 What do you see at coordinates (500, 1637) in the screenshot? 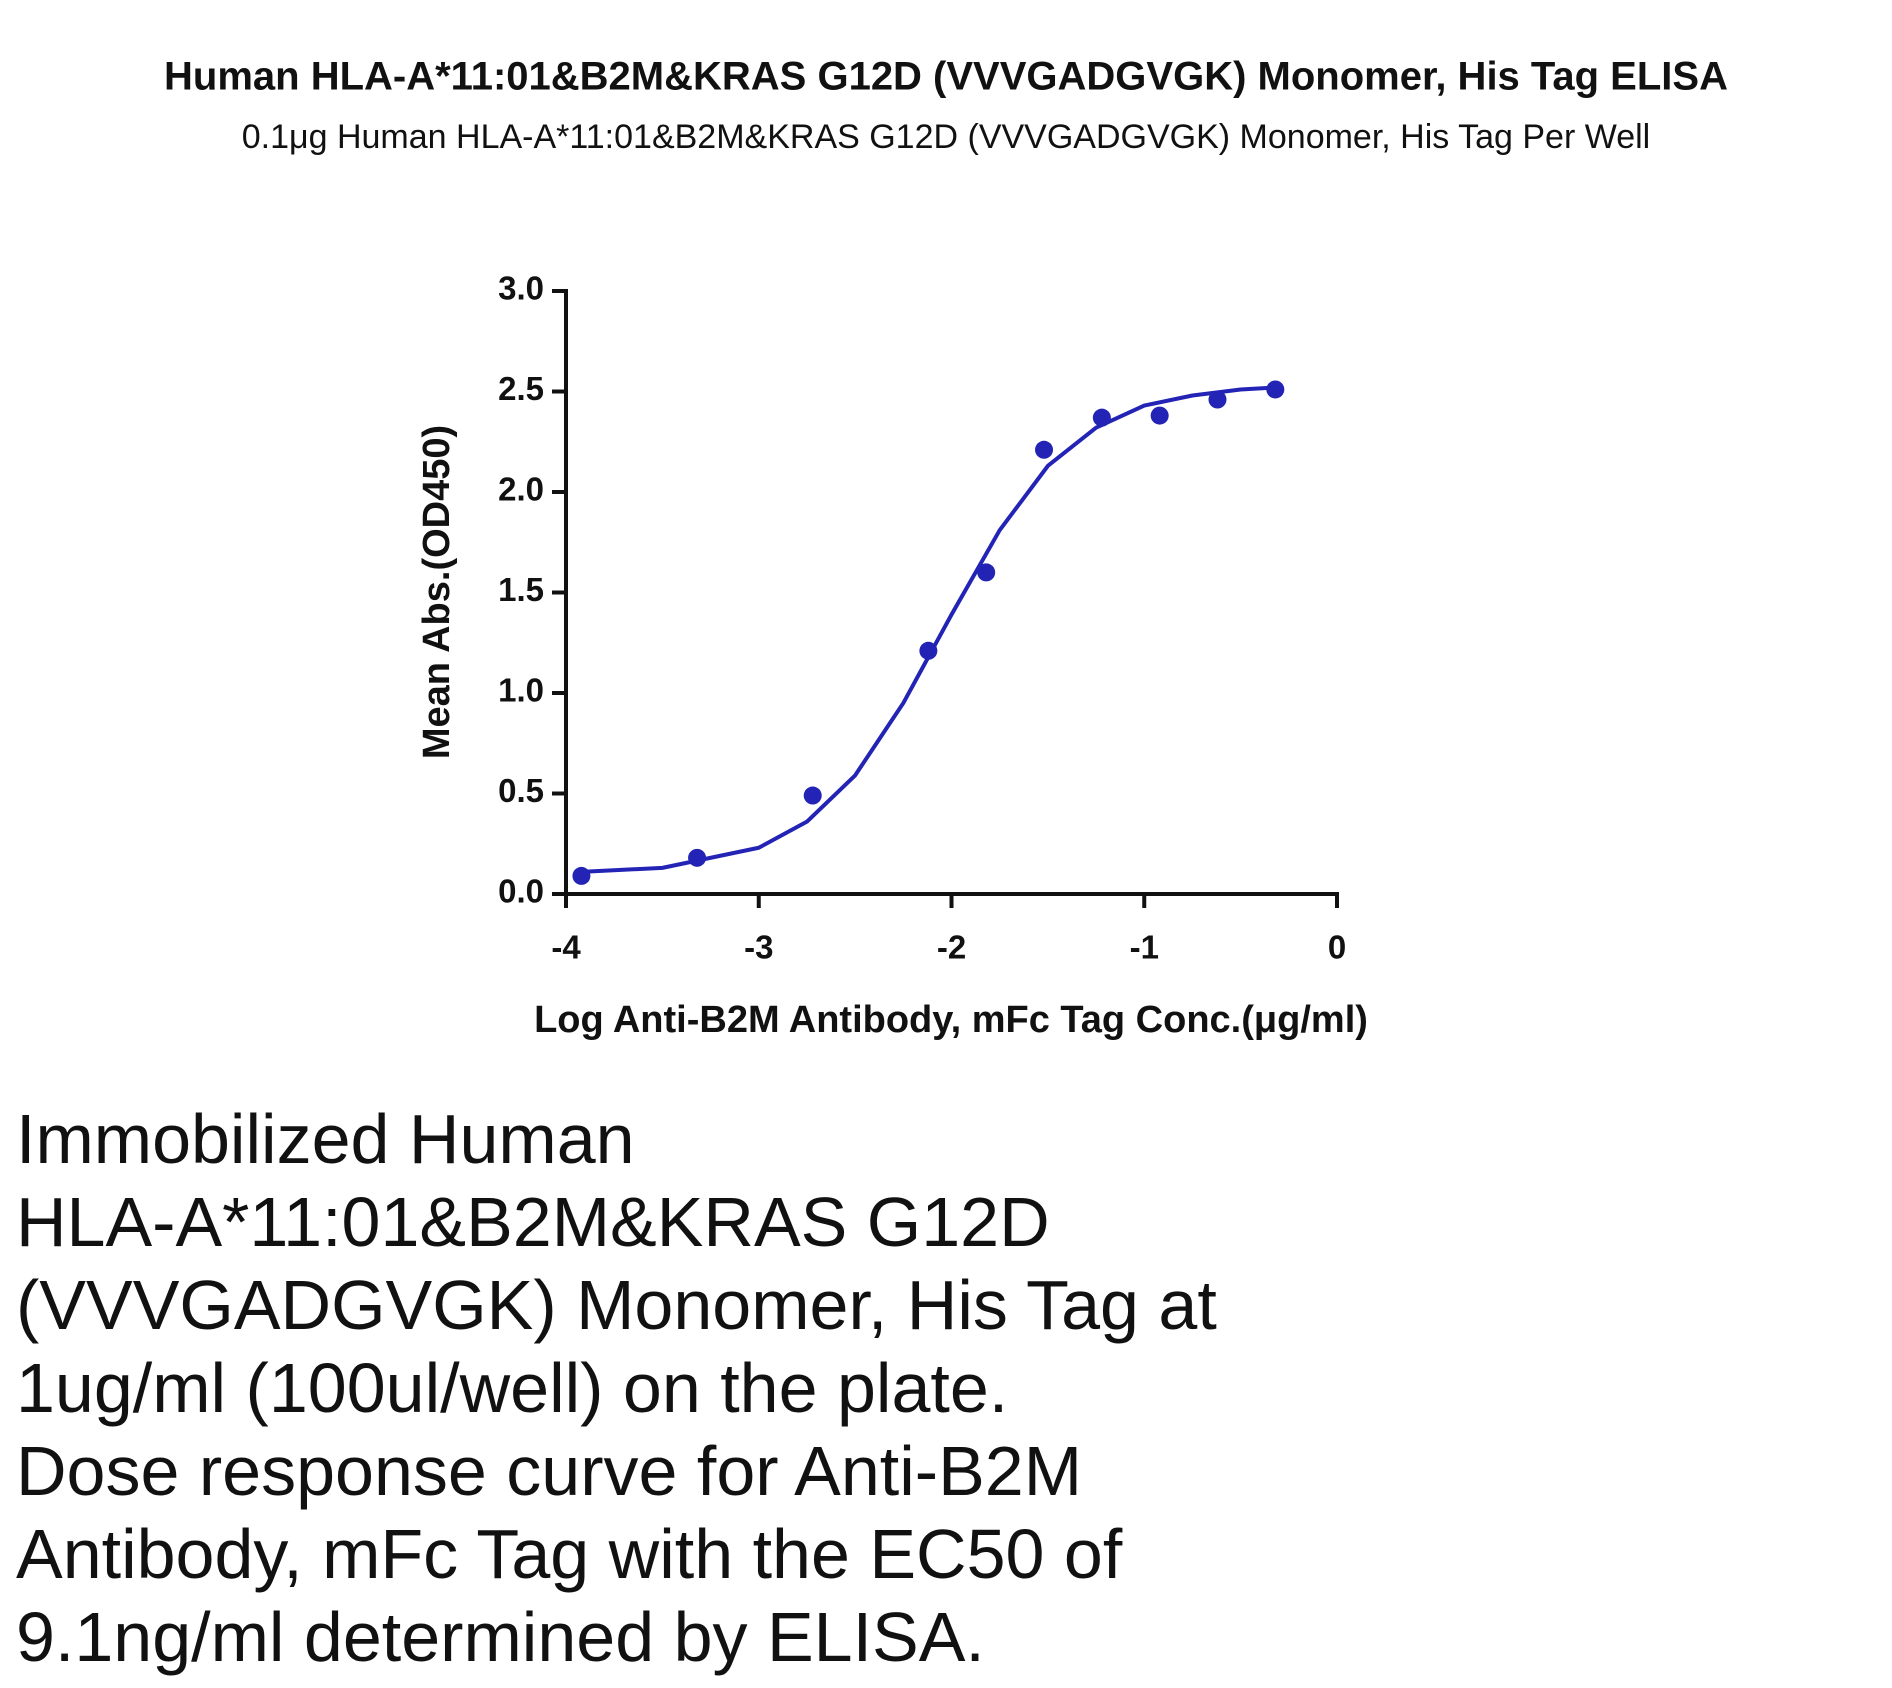
I see `description-line: 9.1ng/ml determined by ELISA.` at bounding box center [500, 1637].